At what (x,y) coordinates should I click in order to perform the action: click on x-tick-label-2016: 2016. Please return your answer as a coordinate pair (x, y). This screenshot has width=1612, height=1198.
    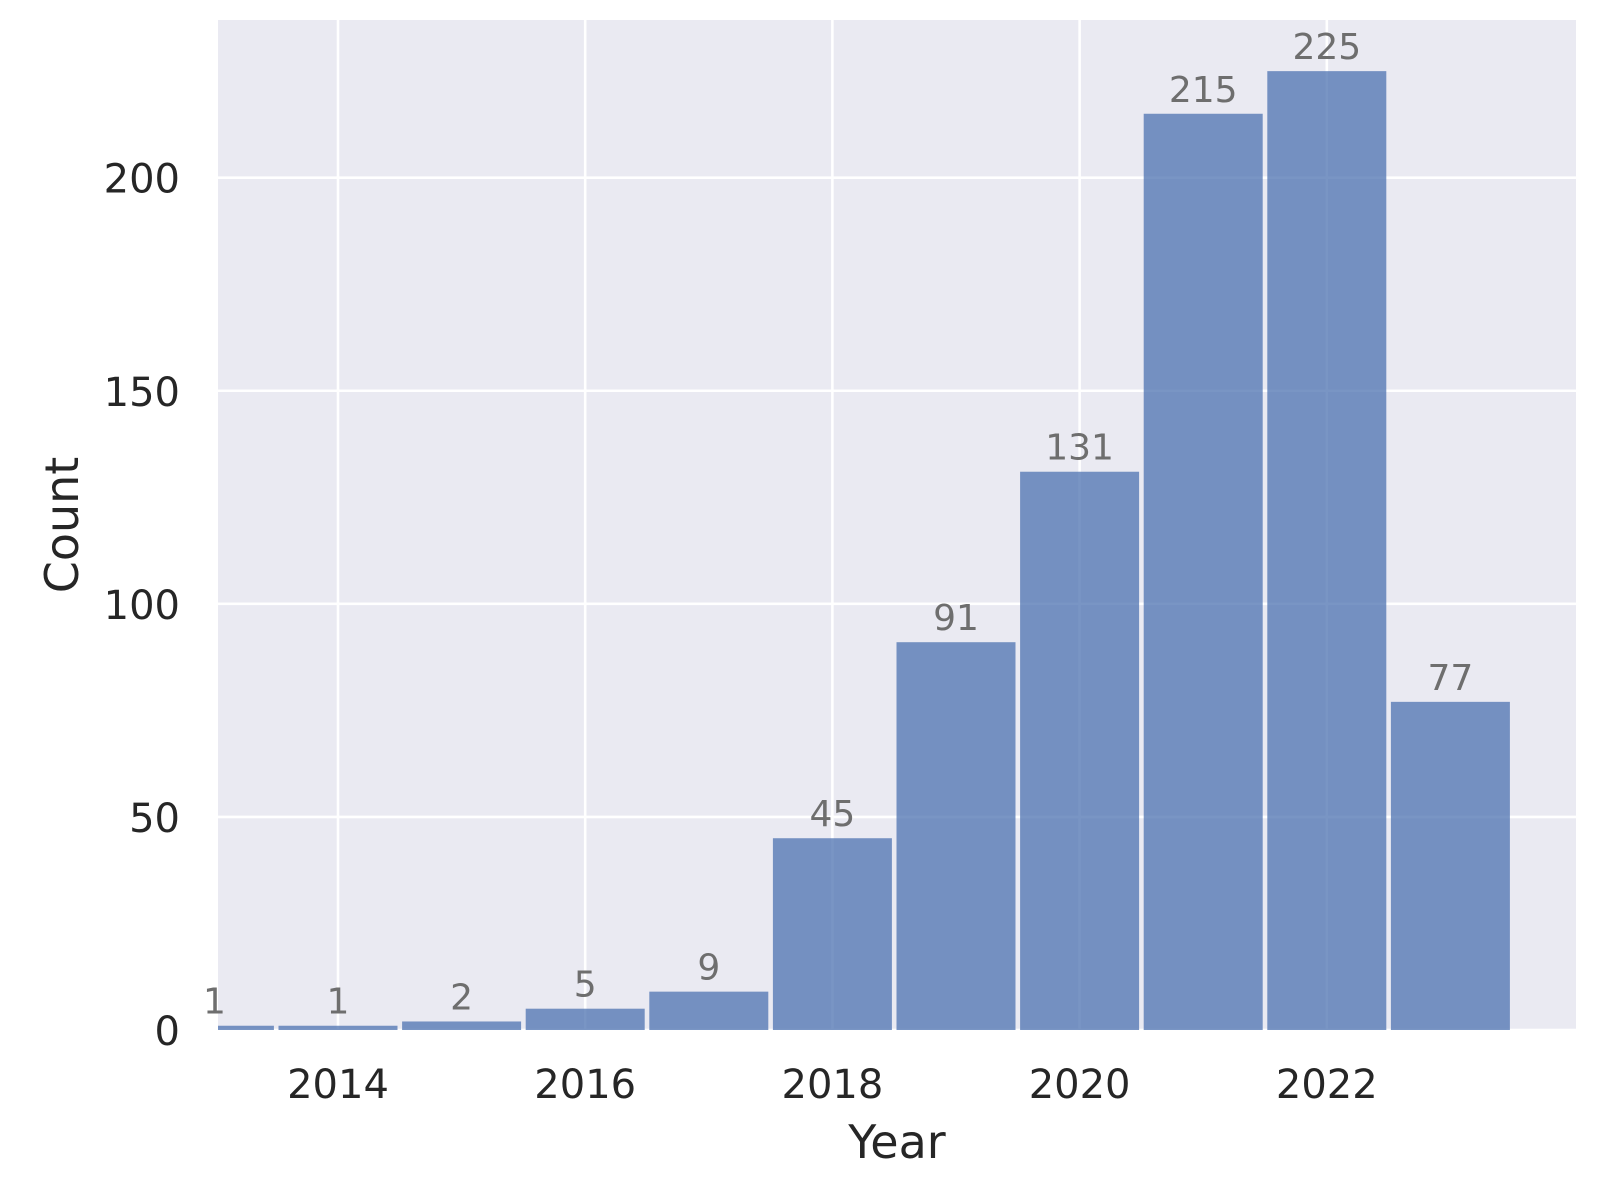
    Looking at the image, I should click on (585, 1085).